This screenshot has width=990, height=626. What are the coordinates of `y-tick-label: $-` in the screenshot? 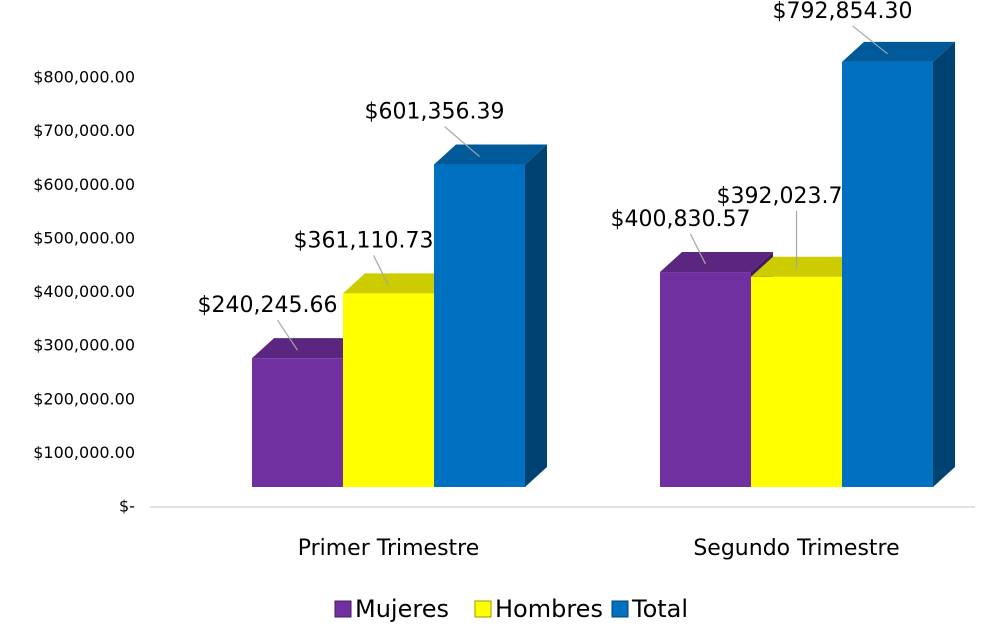 It's located at (127, 506).